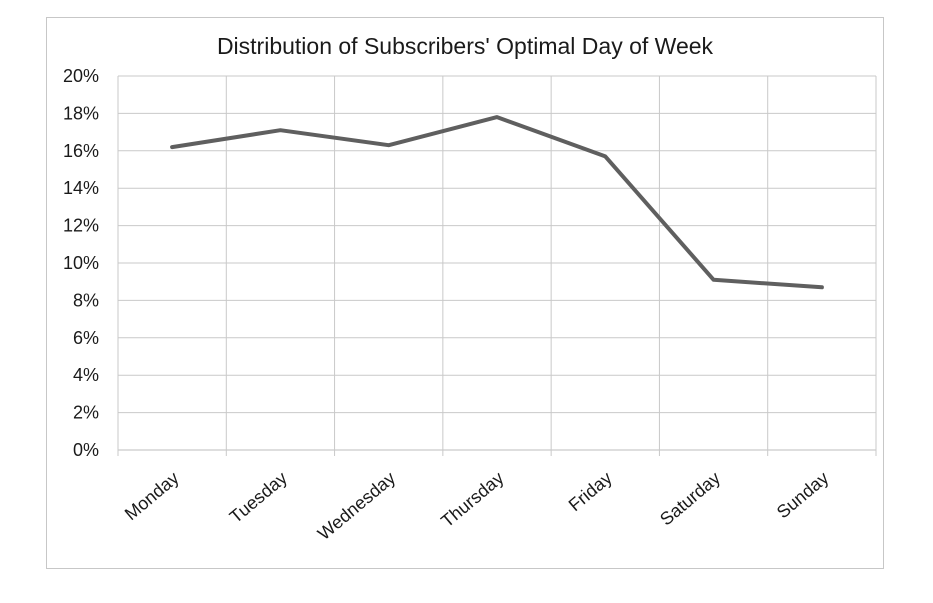  Describe the element at coordinates (86, 413) in the screenshot. I see `y-tick-label: 2%` at that location.